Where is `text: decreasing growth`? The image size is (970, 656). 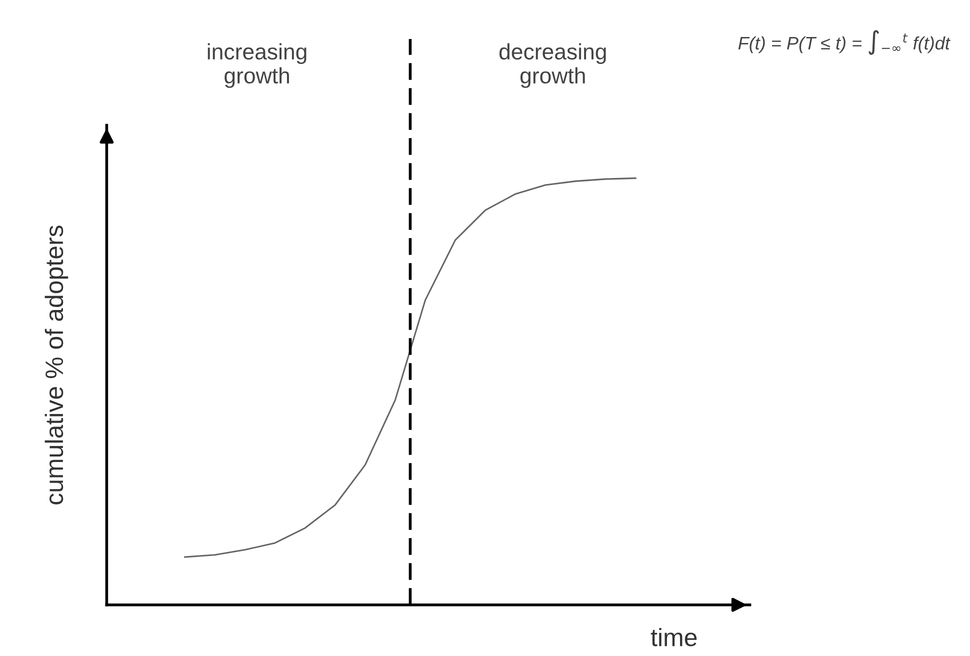
text: decreasing growth is located at coordinates (552, 65).